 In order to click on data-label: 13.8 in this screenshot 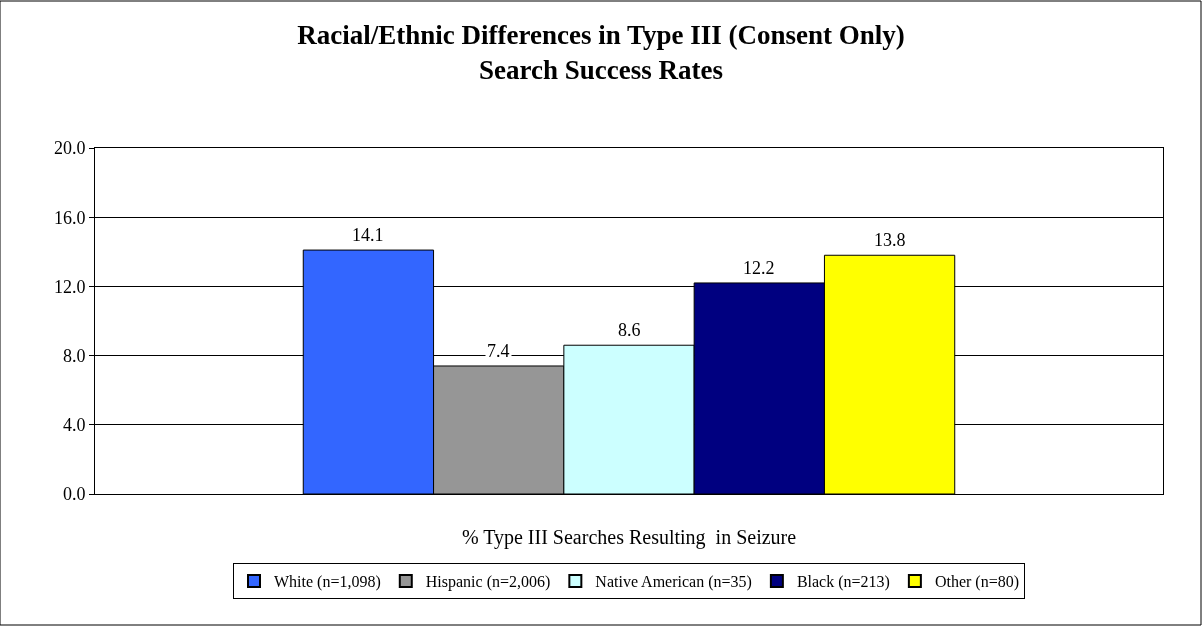, I will do `click(890, 240)`.